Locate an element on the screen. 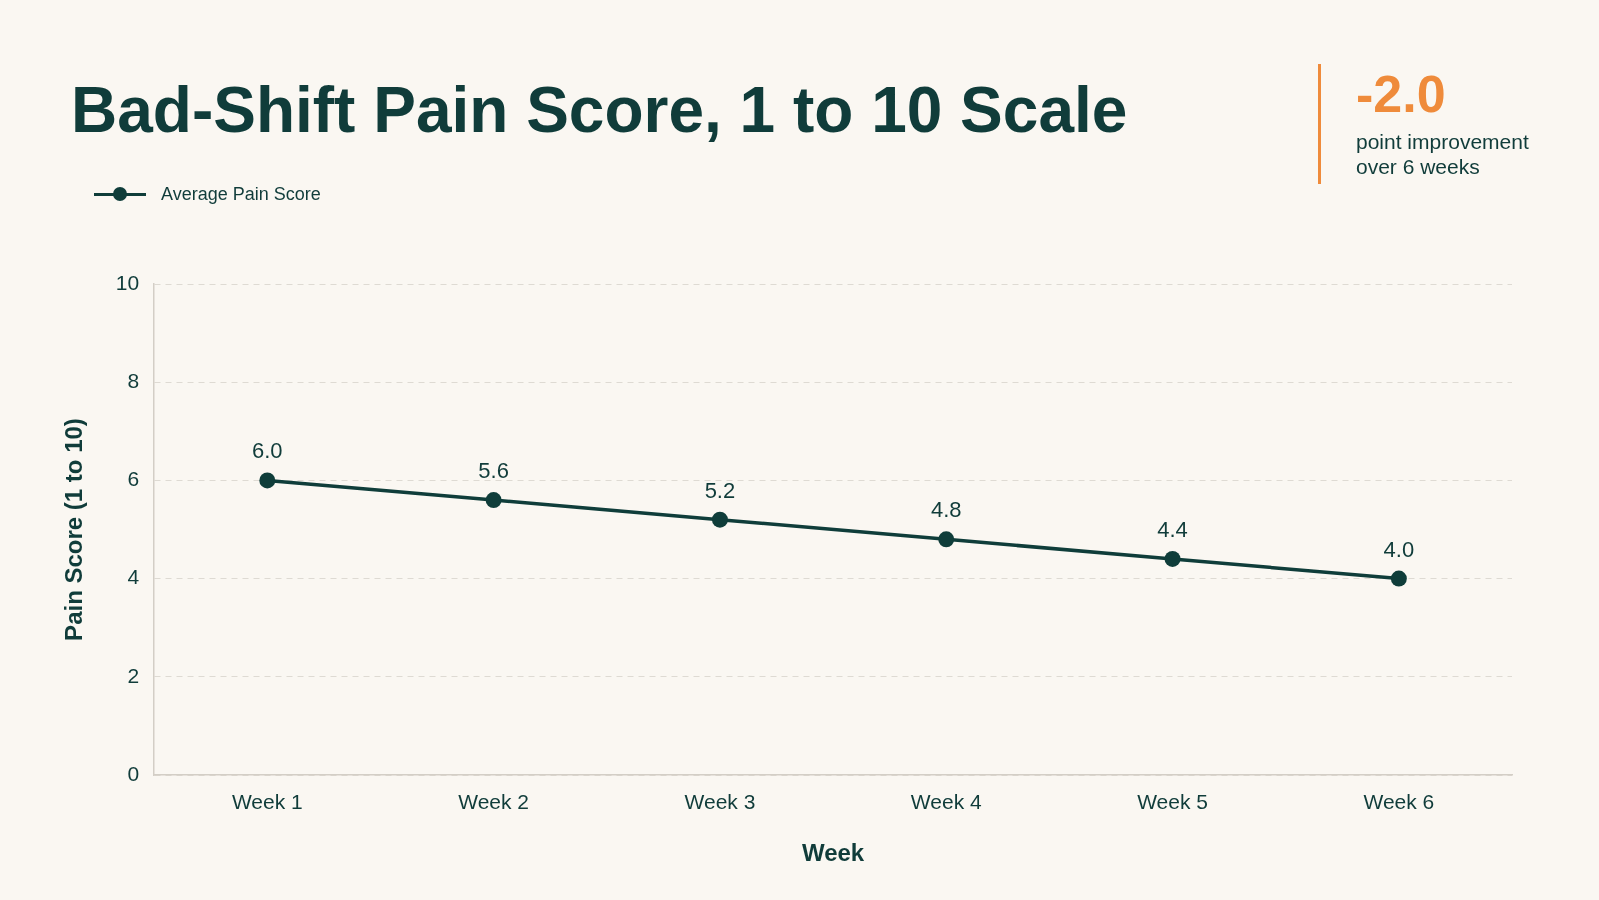 Image resolution: width=1599 pixels, height=900 pixels. data-label: 5.6 is located at coordinates (493, 471).